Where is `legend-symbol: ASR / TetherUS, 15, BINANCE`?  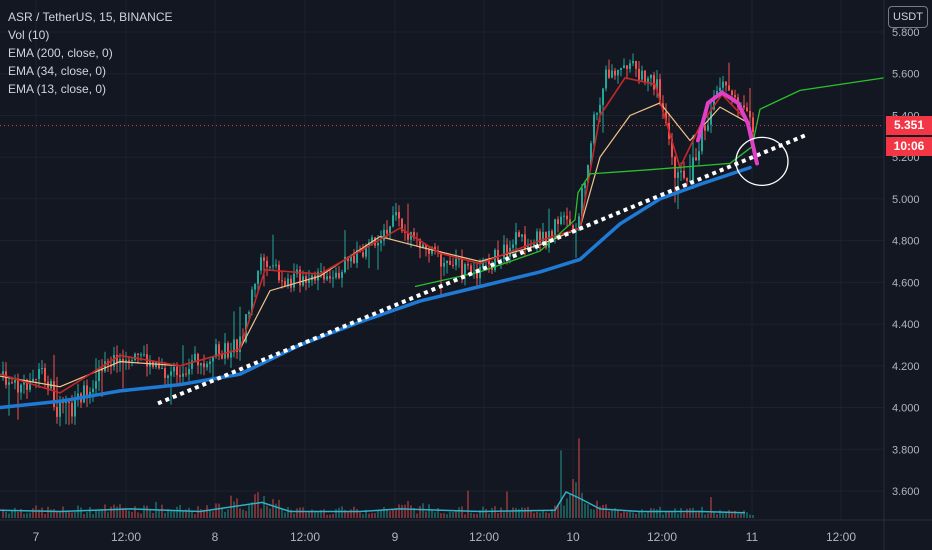
legend-symbol: ASR / TetherUS, 15, BINANCE is located at coordinates (90, 17).